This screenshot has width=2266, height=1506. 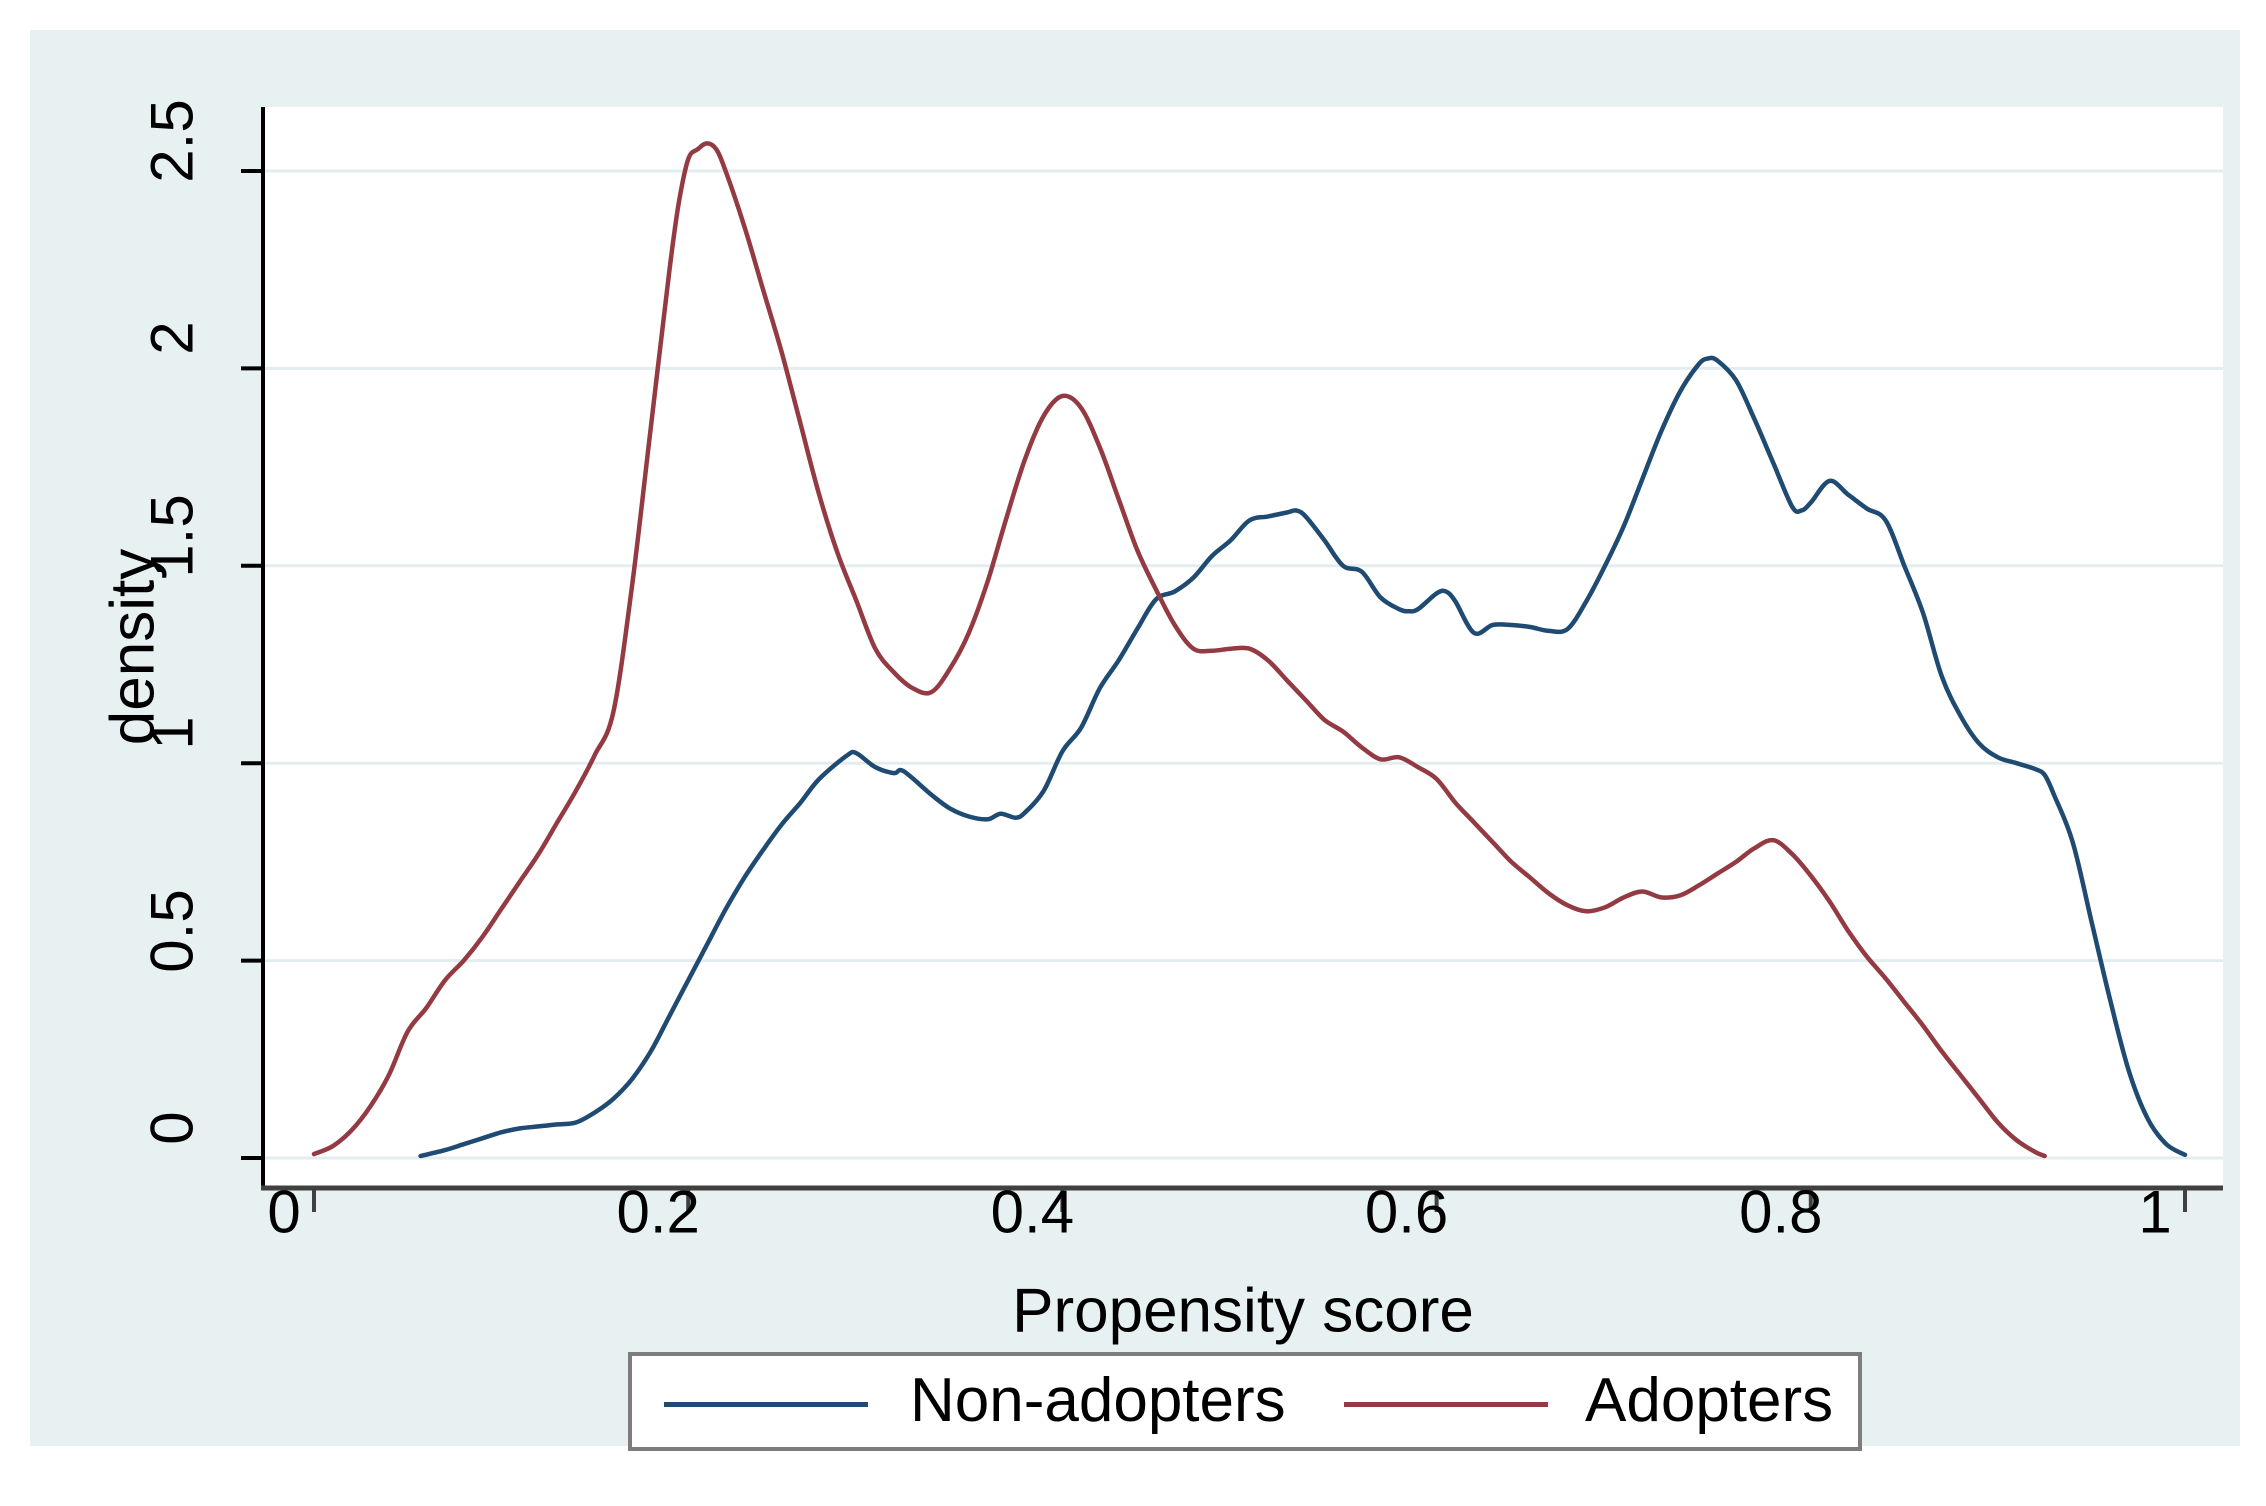 What do you see at coordinates (1709, 1400) in the screenshot?
I see `legend-label-adopters: Adopters` at bounding box center [1709, 1400].